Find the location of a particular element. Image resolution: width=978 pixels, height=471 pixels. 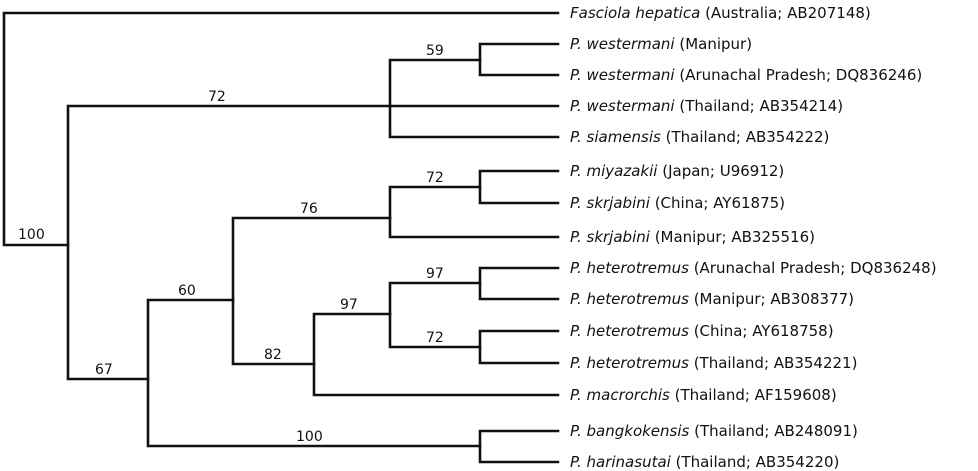

support-bangk-harin: 100 is located at coordinates (309, 437).